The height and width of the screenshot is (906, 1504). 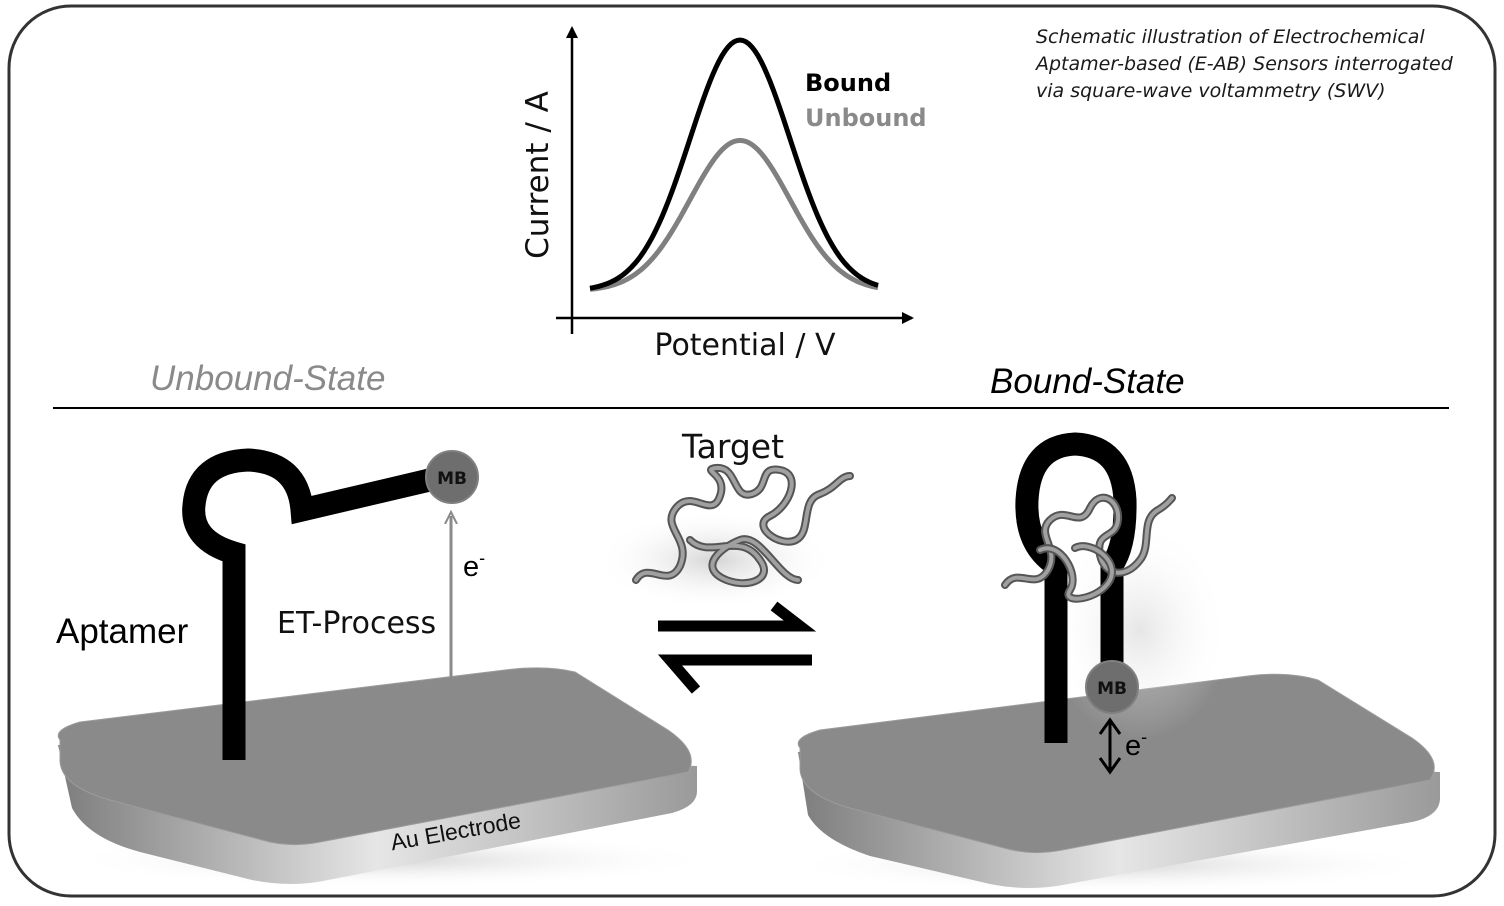 What do you see at coordinates (356, 623) in the screenshot?
I see `et-process-label: ET-Process` at bounding box center [356, 623].